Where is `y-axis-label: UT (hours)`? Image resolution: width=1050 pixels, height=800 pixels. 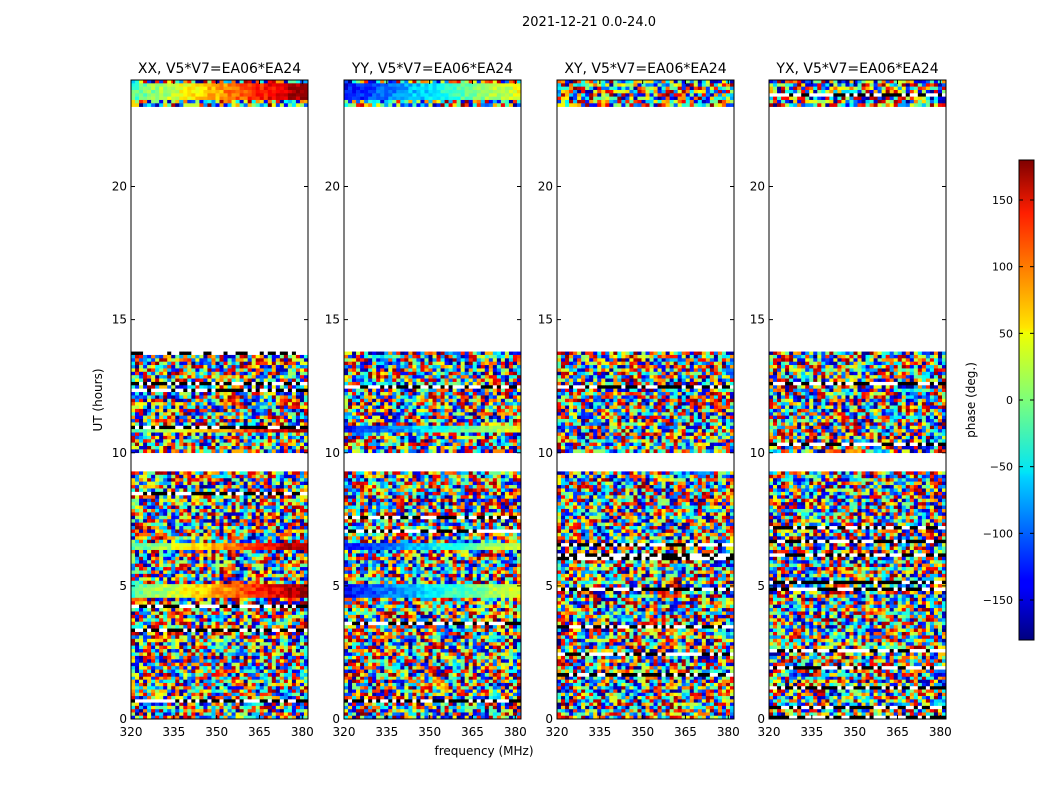
y-axis-label: UT (hours) is located at coordinates (98, 399).